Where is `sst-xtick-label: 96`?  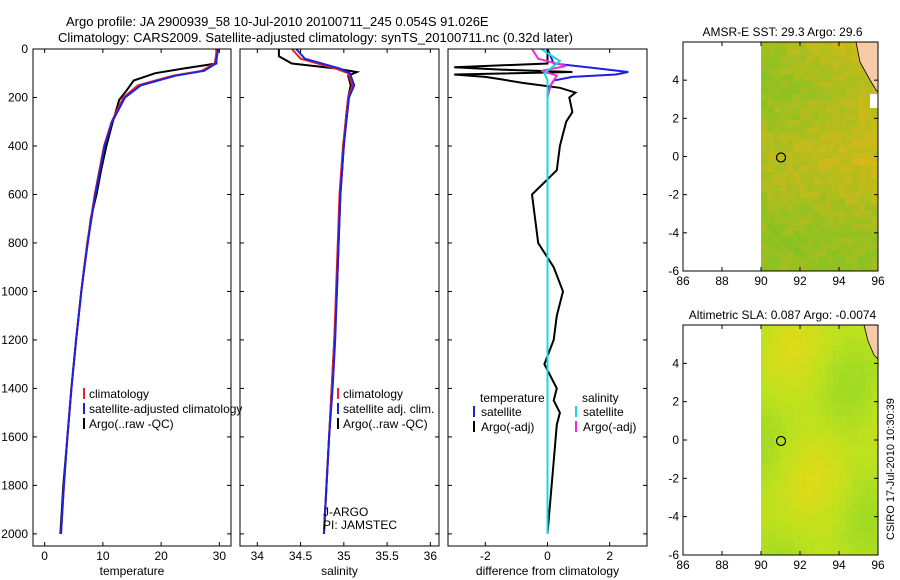
sst-xtick-label: 96 is located at coordinates (878, 281).